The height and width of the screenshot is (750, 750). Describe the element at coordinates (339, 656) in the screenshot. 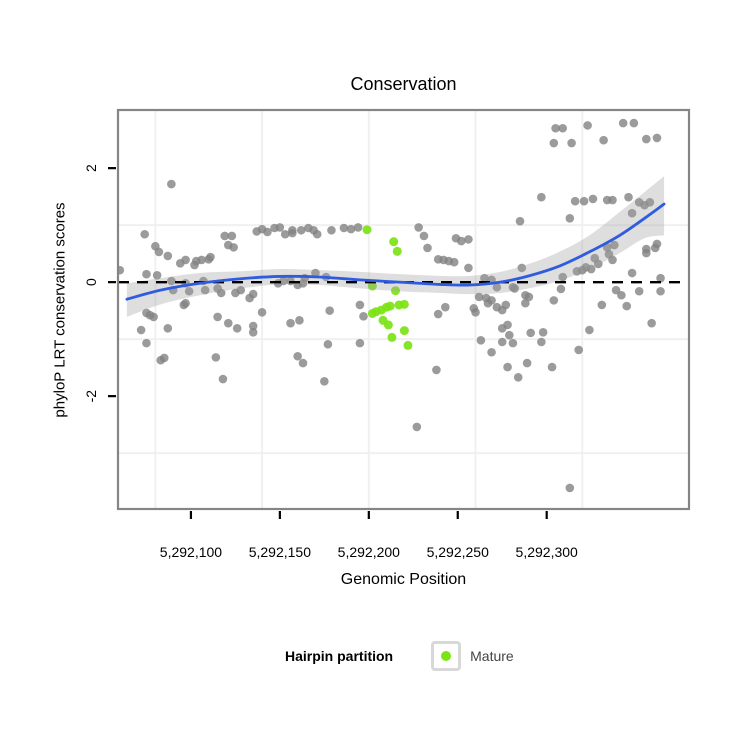

I see `legend-title: Hairpin partition` at that location.